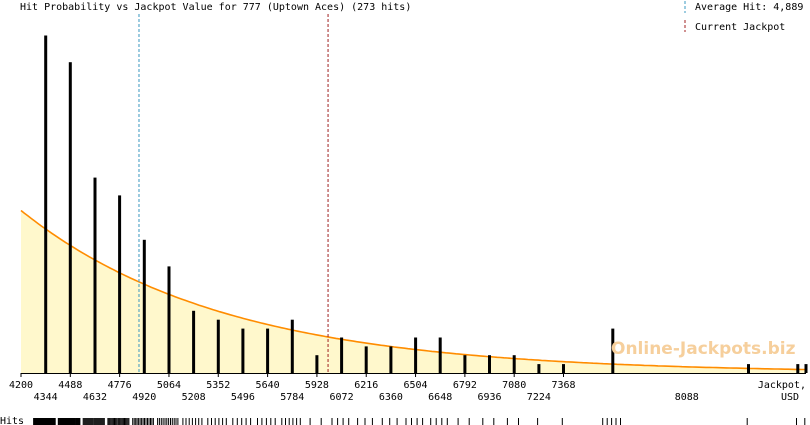 The height and width of the screenshot is (425, 810). Describe the element at coordinates (740, 27) in the screenshot. I see `legend-current-jackpot: Current Jackpot` at that location.